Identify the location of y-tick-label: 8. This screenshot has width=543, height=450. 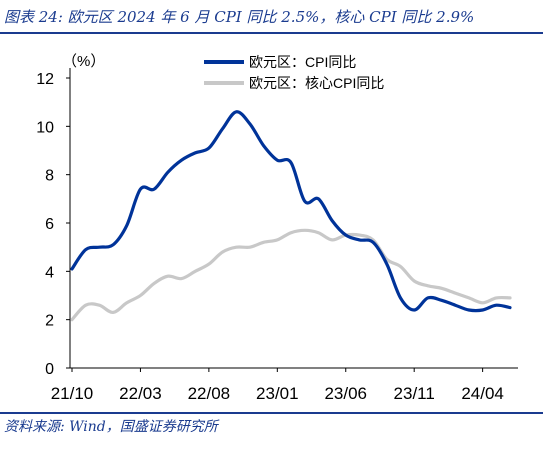
(49, 176).